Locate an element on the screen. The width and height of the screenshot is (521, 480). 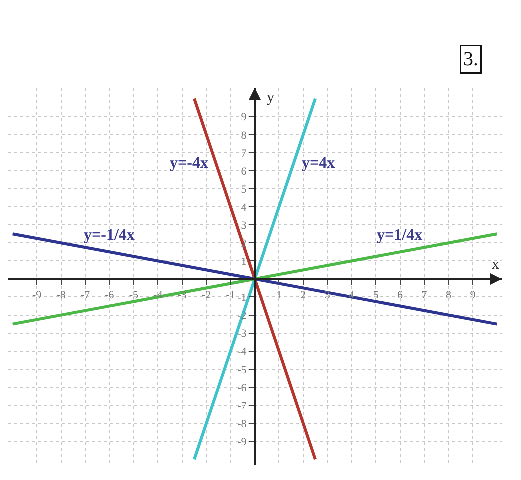
y-tick-label: -5 is located at coordinates (243, 370).